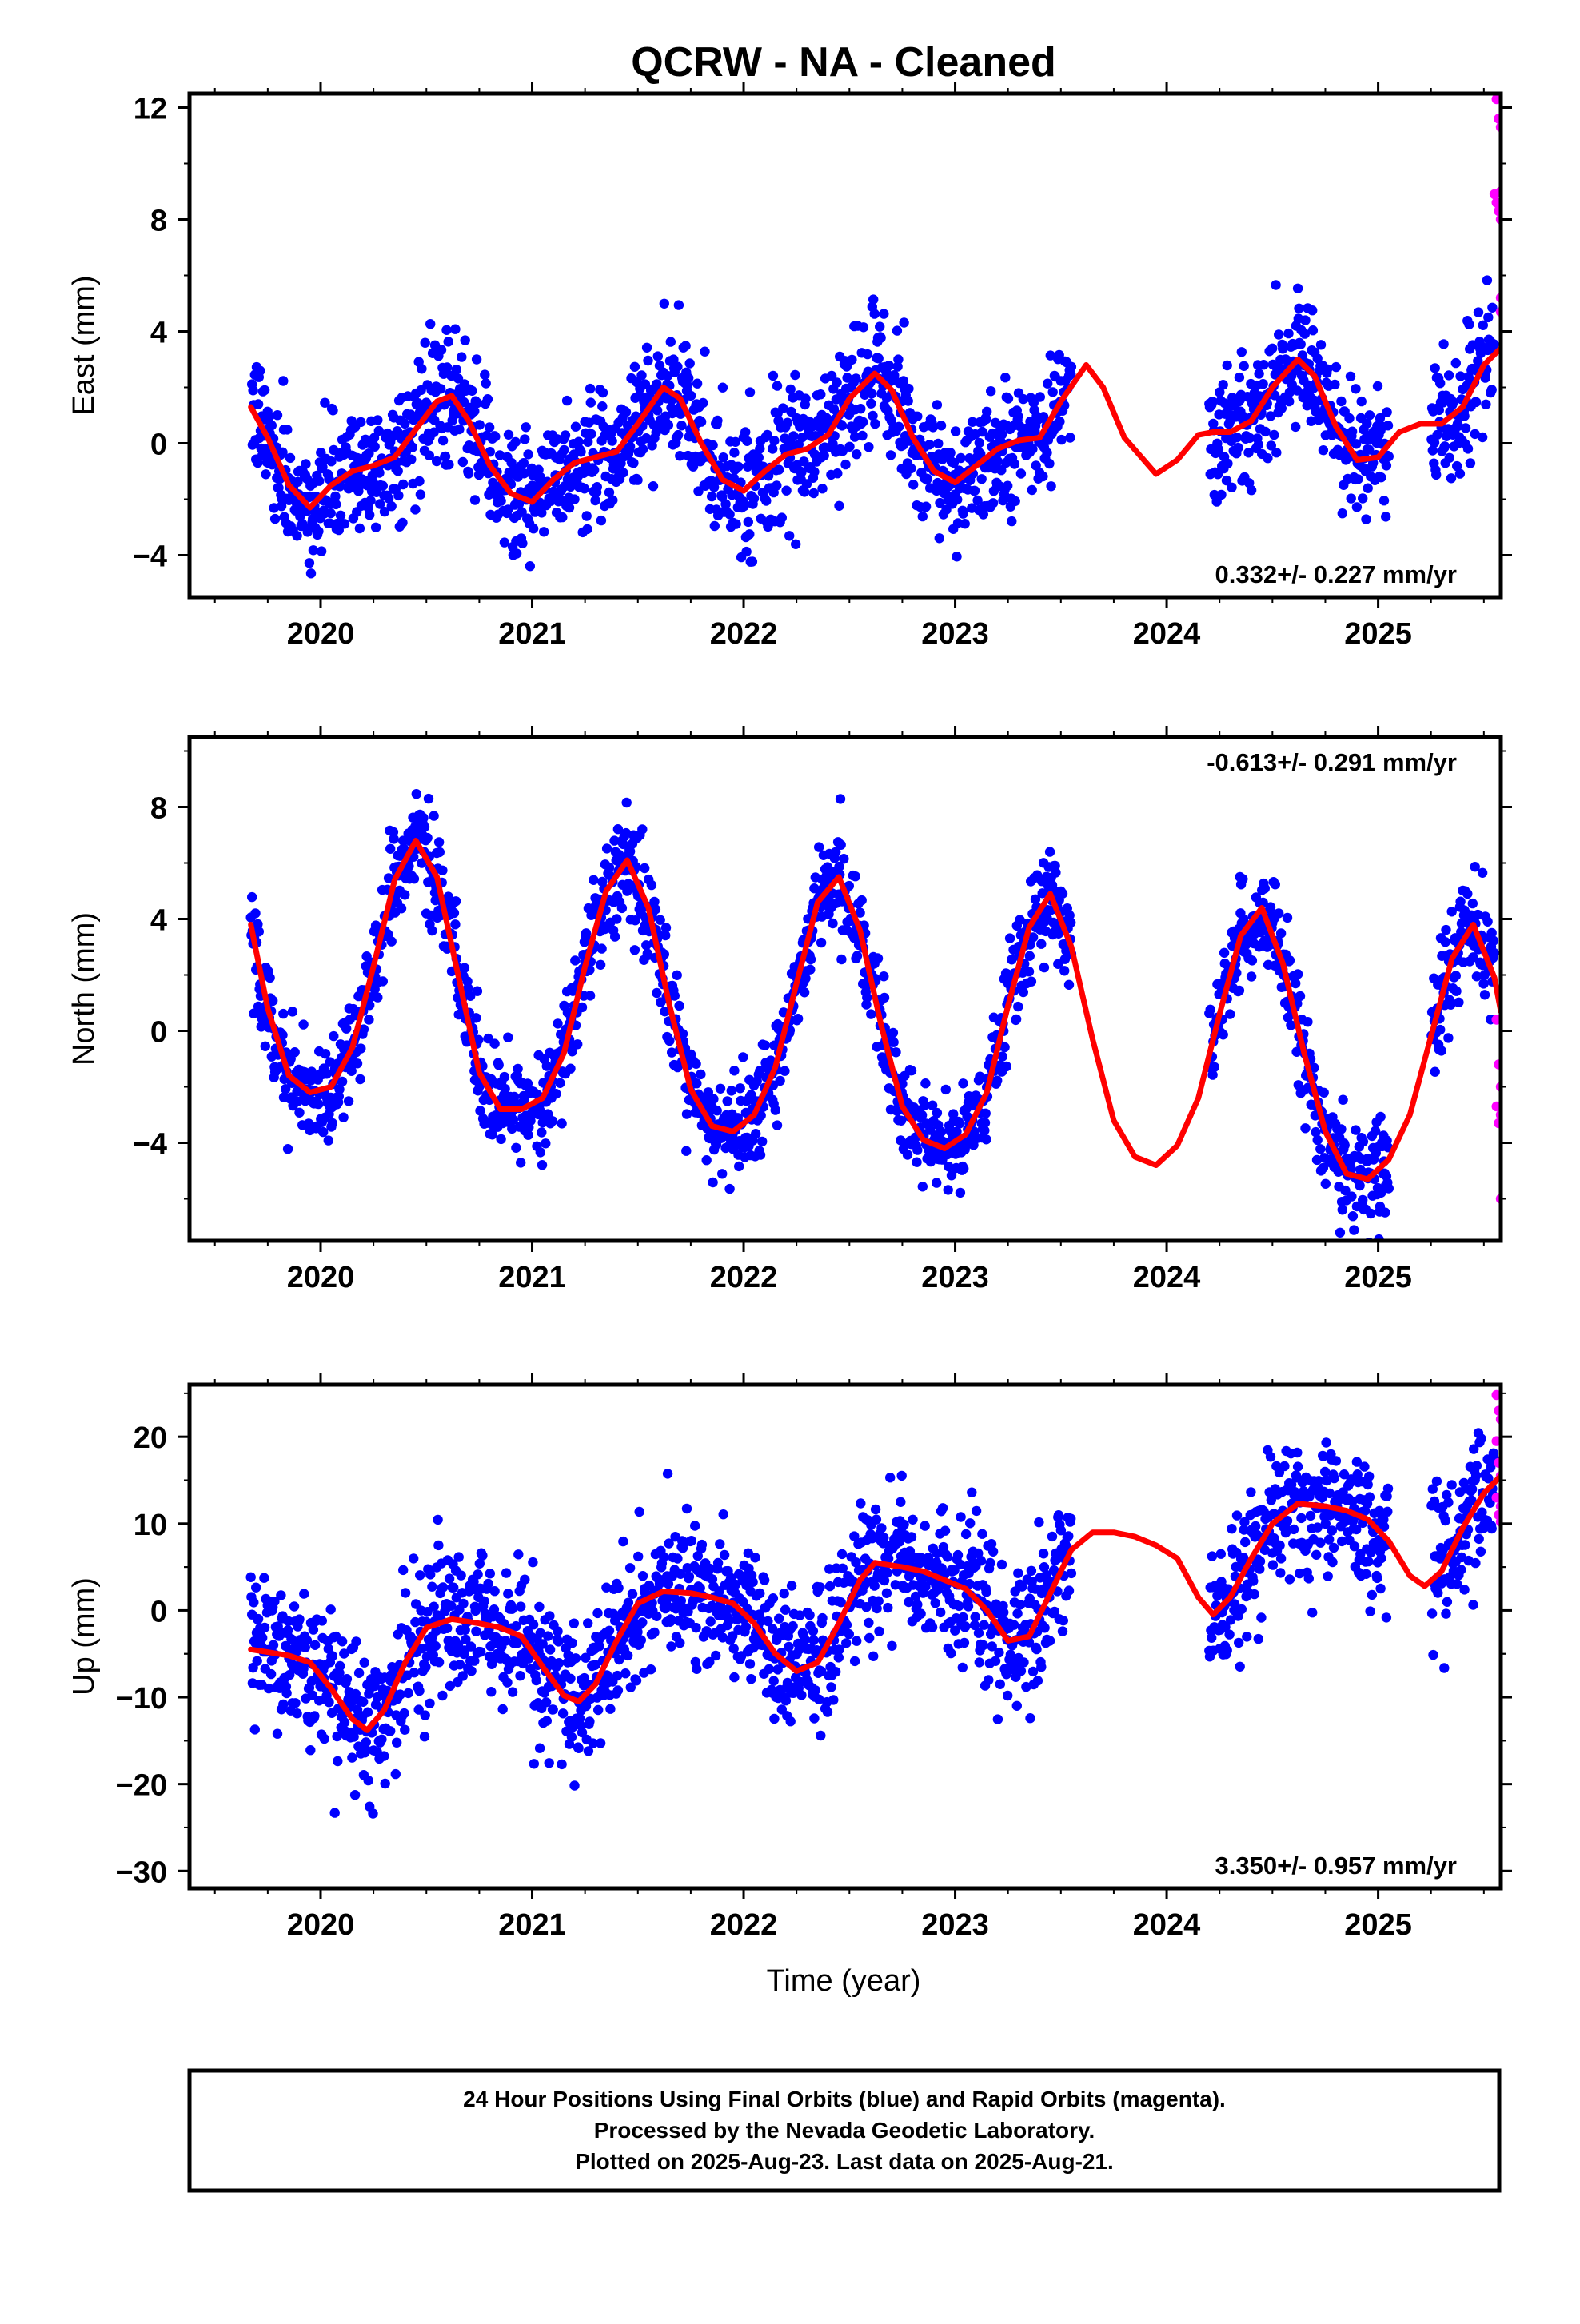 This screenshot has height=2324, width=1580. Describe the element at coordinates (532, 634) in the screenshot. I see `x-tick-label: 2021` at that location.